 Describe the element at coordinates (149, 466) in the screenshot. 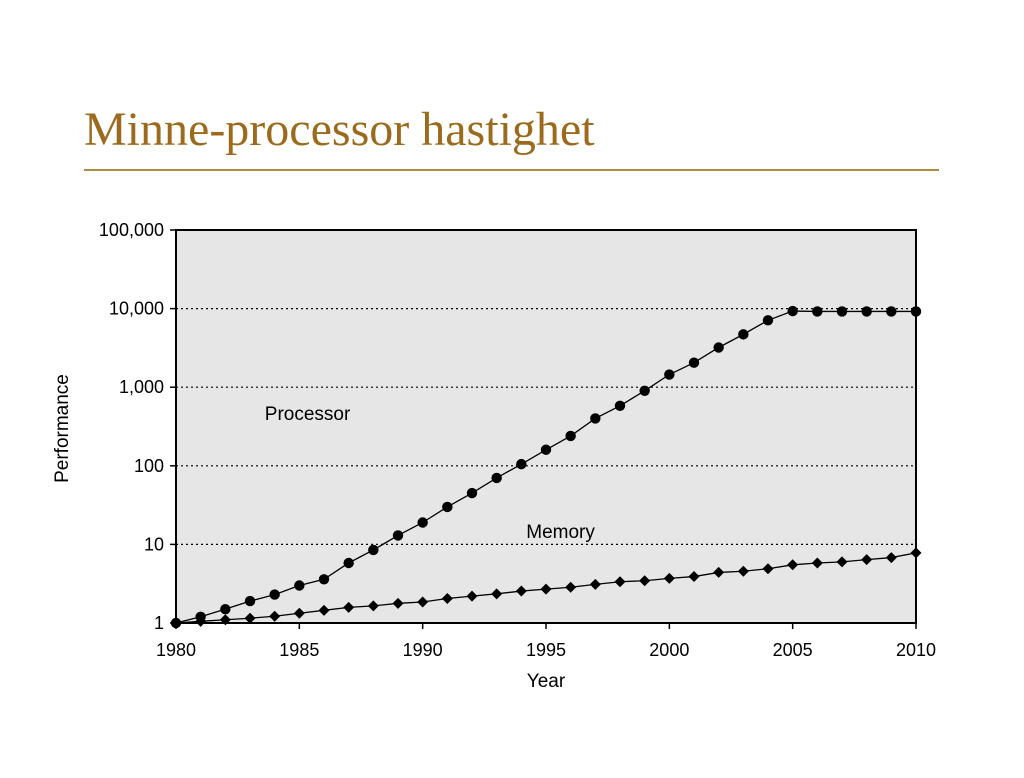

I see `y-tick-label: 100` at that location.